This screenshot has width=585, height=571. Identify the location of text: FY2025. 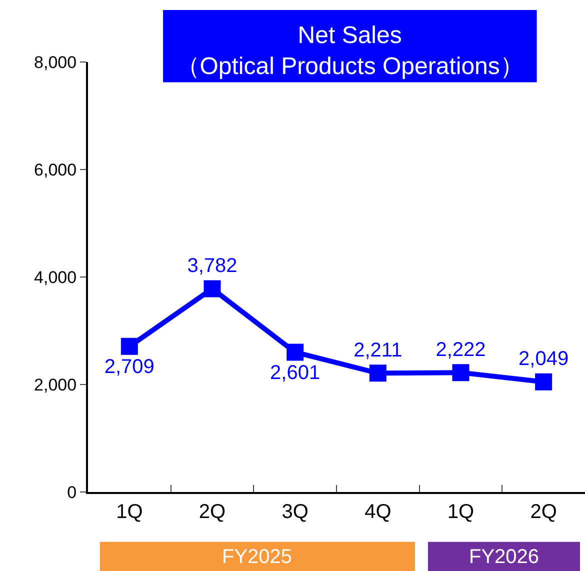
(257, 557).